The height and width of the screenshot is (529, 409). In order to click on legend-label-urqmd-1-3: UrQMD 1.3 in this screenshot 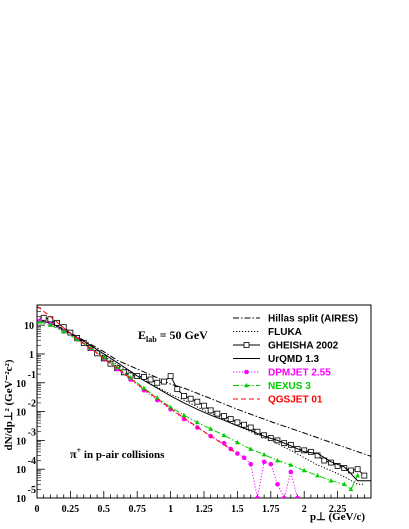, I will do `click(294, 359)`.